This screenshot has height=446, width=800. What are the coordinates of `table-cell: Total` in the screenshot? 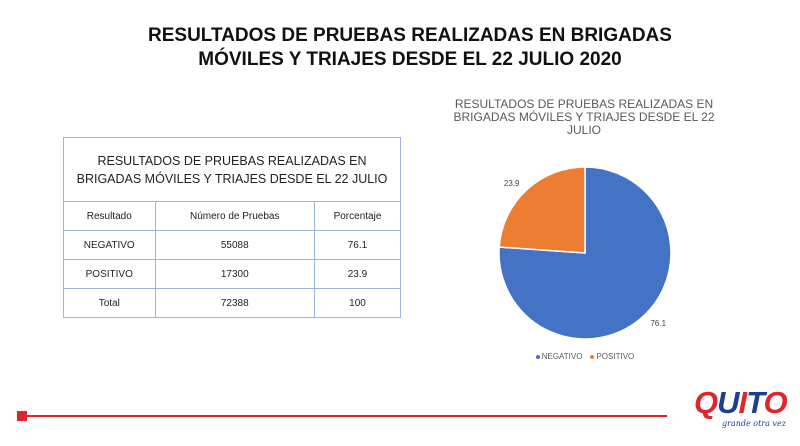 It's located at (109, 303).